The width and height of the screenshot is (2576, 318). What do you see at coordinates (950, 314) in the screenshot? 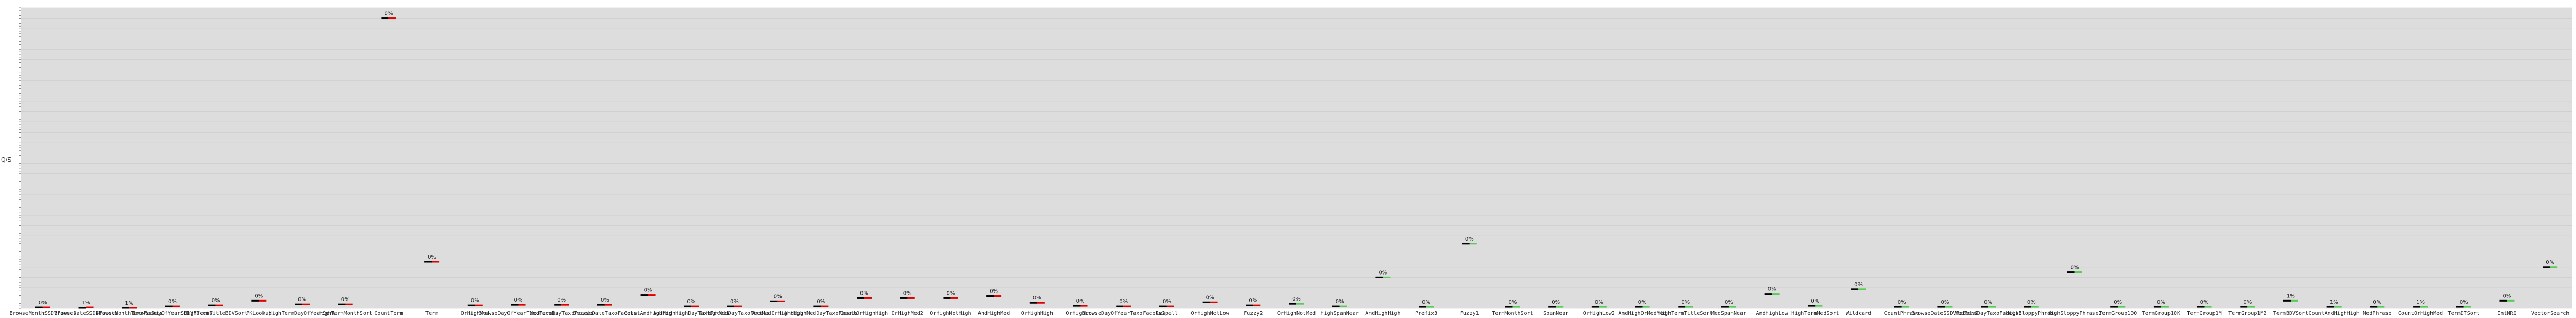
I see `category-label: OrHighNotHigh` at bounding box center [950, 314].